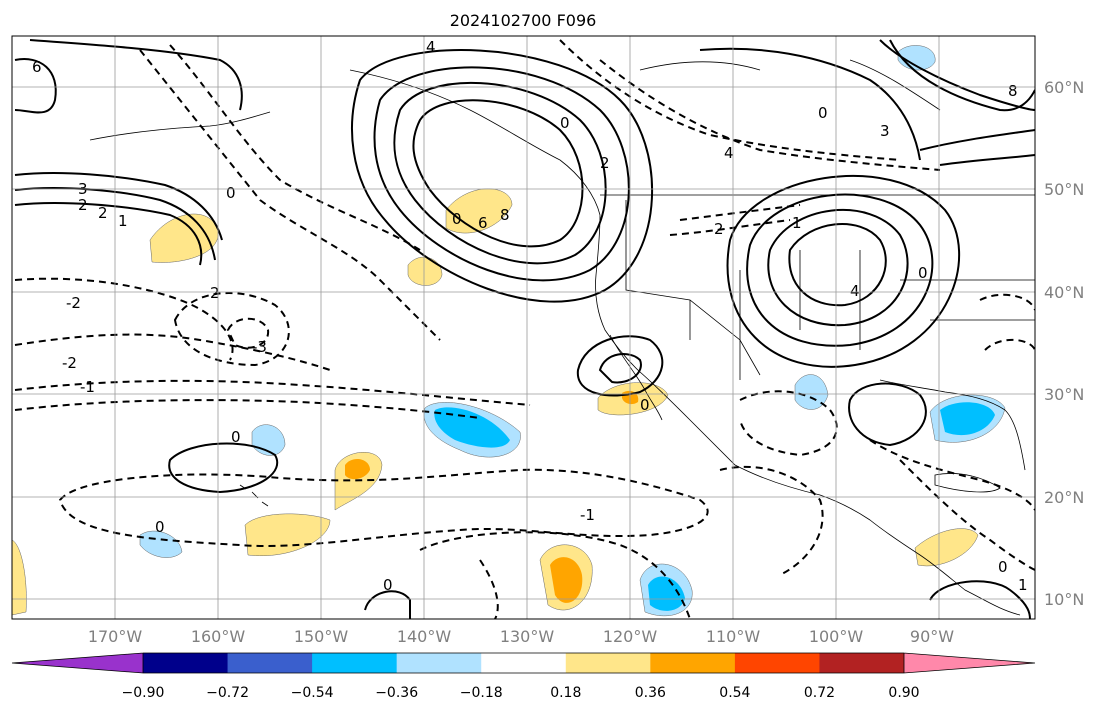  I want to click on colorbar-tick-label: −0.18, so click(481, 693).